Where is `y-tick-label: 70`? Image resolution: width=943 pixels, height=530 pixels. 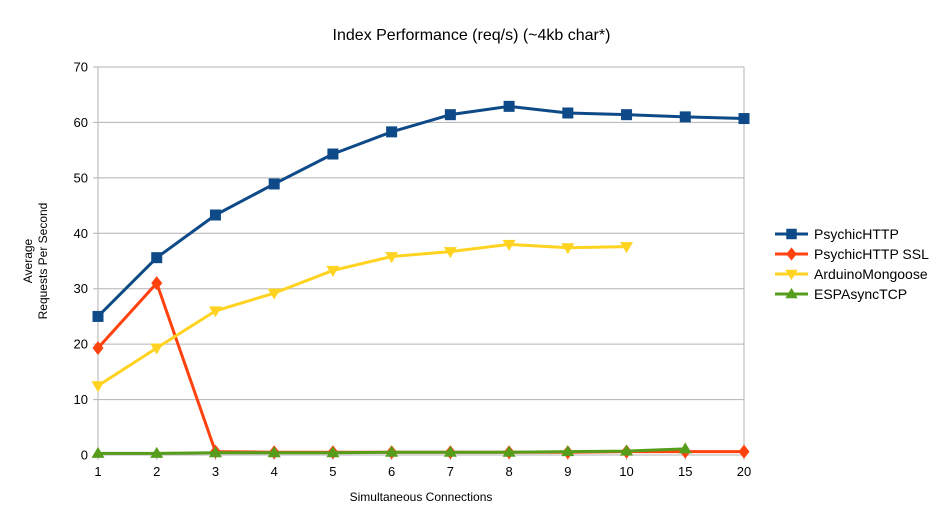 y-tick-label: 70 is located at coordinates (81, 67).